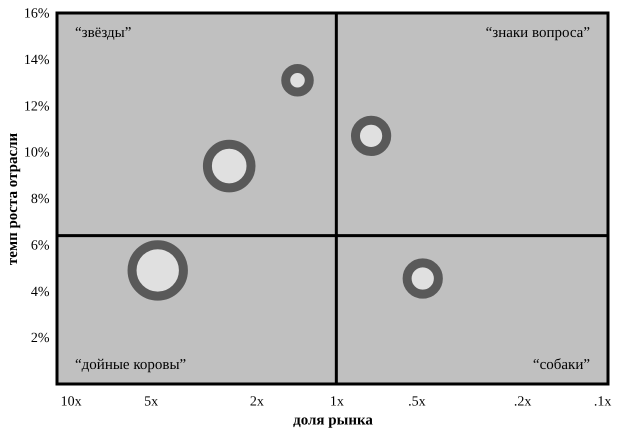 The height and width of the screenshot is (431, 617). Describe the element at coordinates (333, 420) in the screenshot. I see `x-axis-title: доля рынка` at that location.